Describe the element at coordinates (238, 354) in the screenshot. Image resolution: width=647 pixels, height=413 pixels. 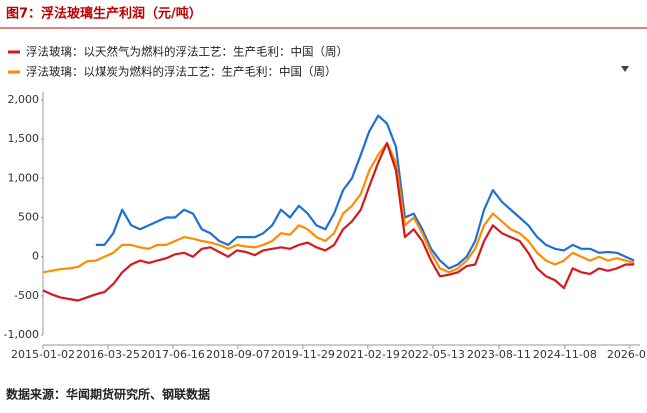
I see `x-tick-label: 2018-09-07` at that location.